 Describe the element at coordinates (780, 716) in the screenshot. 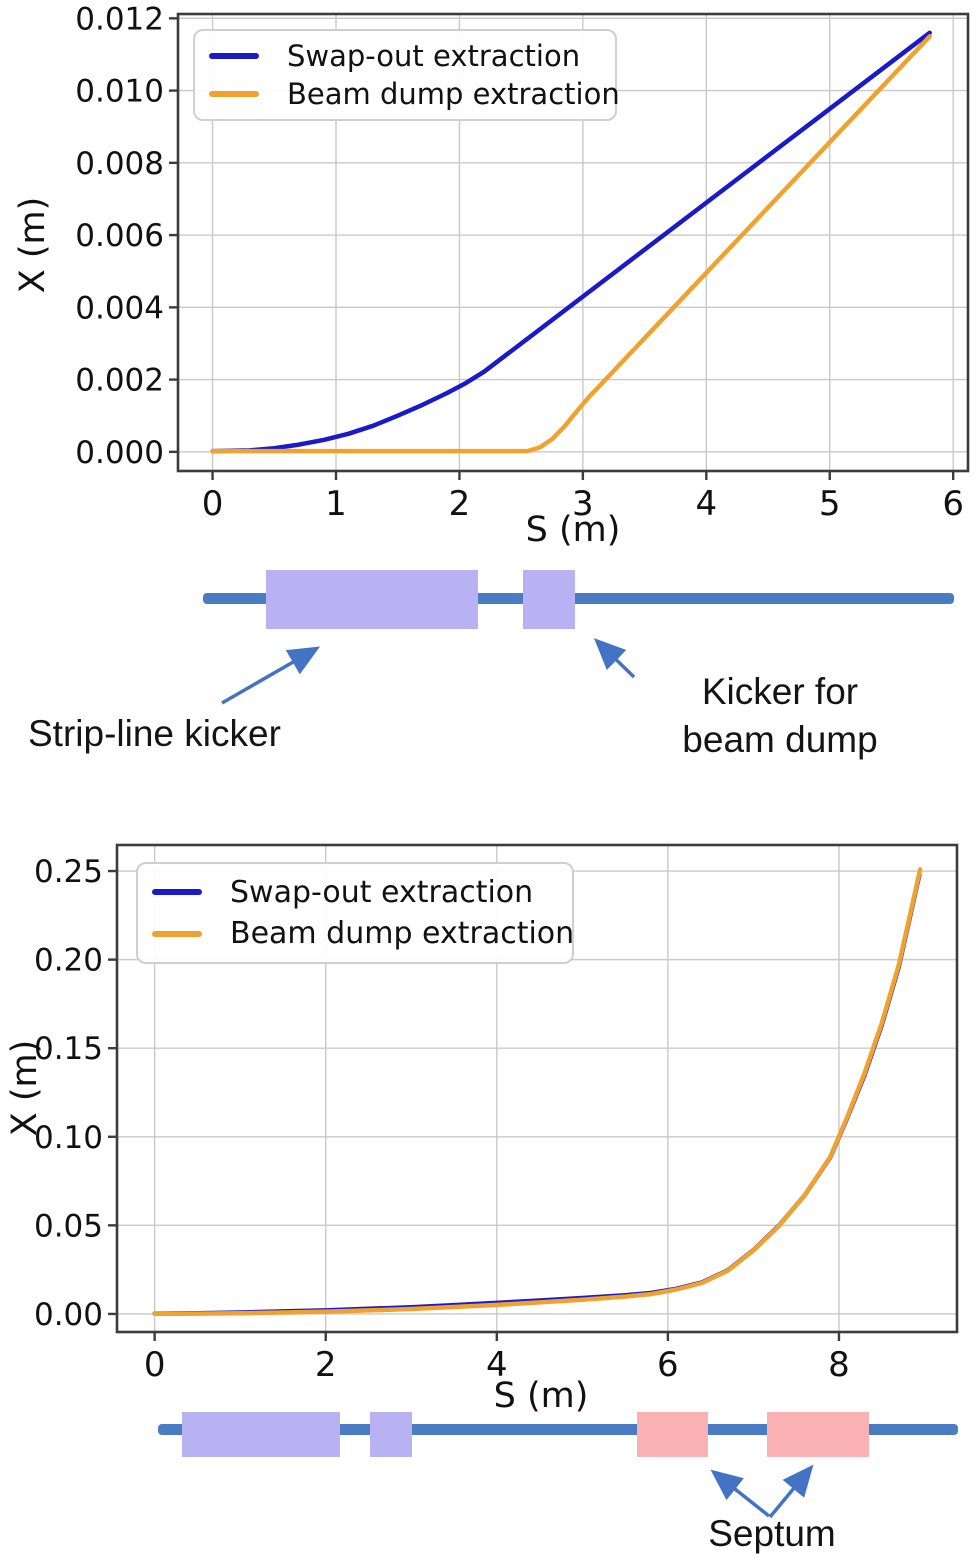

I see `beam-dump-kicker-label: Kicker for beam dump` at that location.